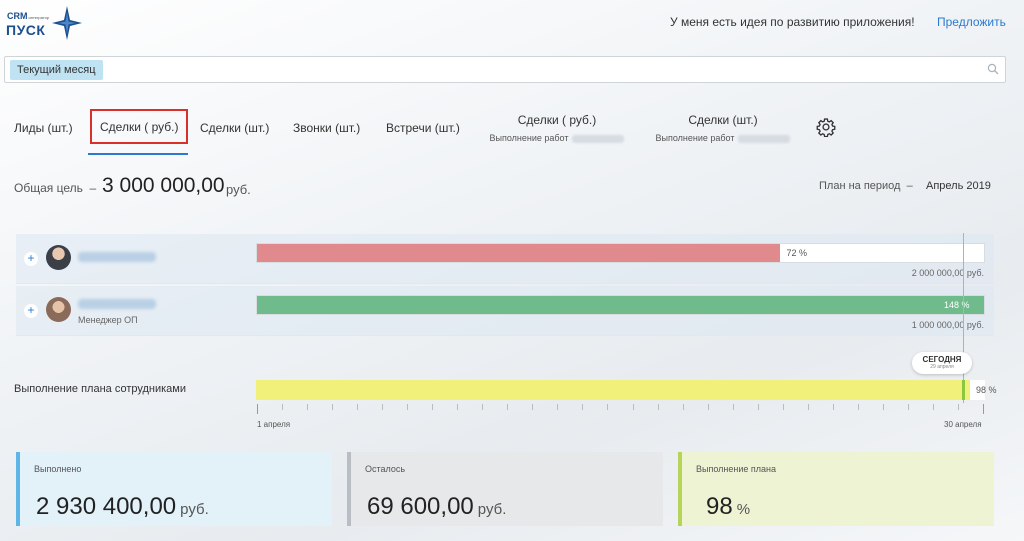  Describe the element at coordinates (993, 69) in the screenshot. I see `search-icon` at that location.